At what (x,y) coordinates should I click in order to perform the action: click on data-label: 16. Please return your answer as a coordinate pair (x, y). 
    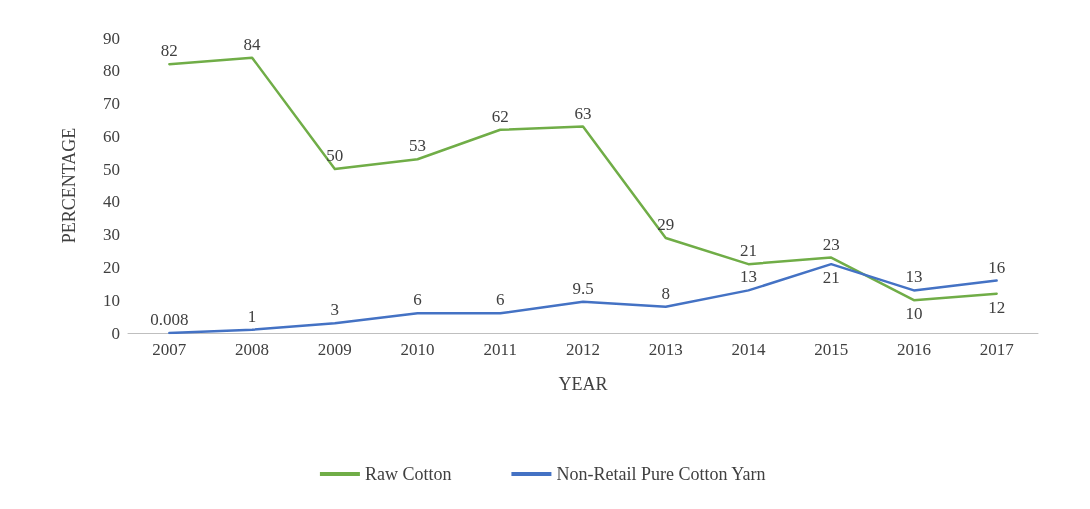
    Looking at the image, I should click on (997, 267).